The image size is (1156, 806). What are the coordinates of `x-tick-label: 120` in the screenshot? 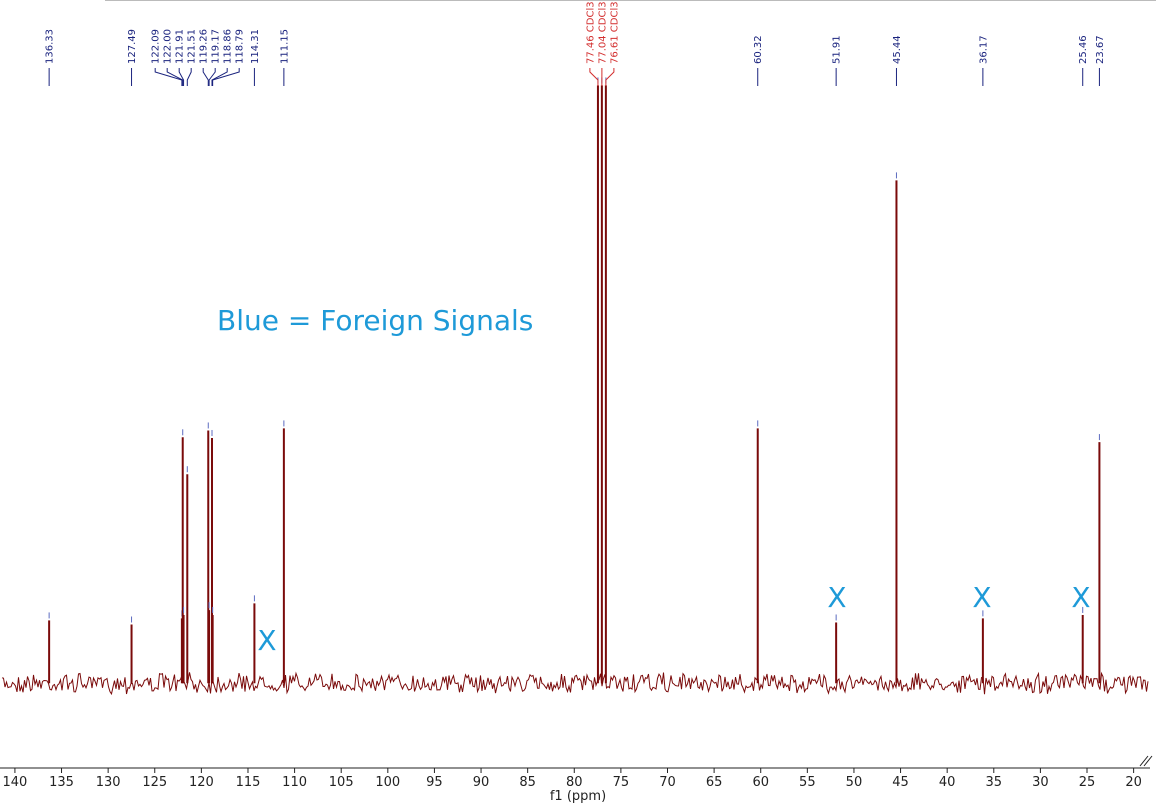 It's located at (201, 782).